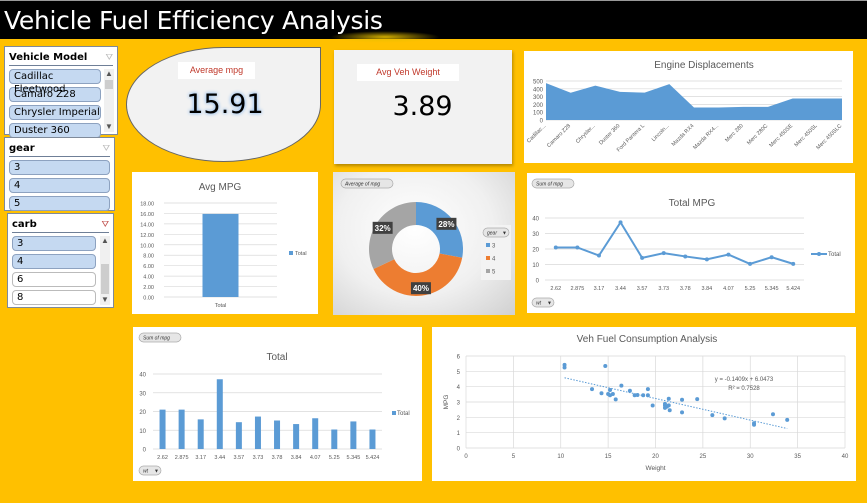  Describe the element at coordinates (418, 274) in the screenshot. I see `donut-slice` at that location.